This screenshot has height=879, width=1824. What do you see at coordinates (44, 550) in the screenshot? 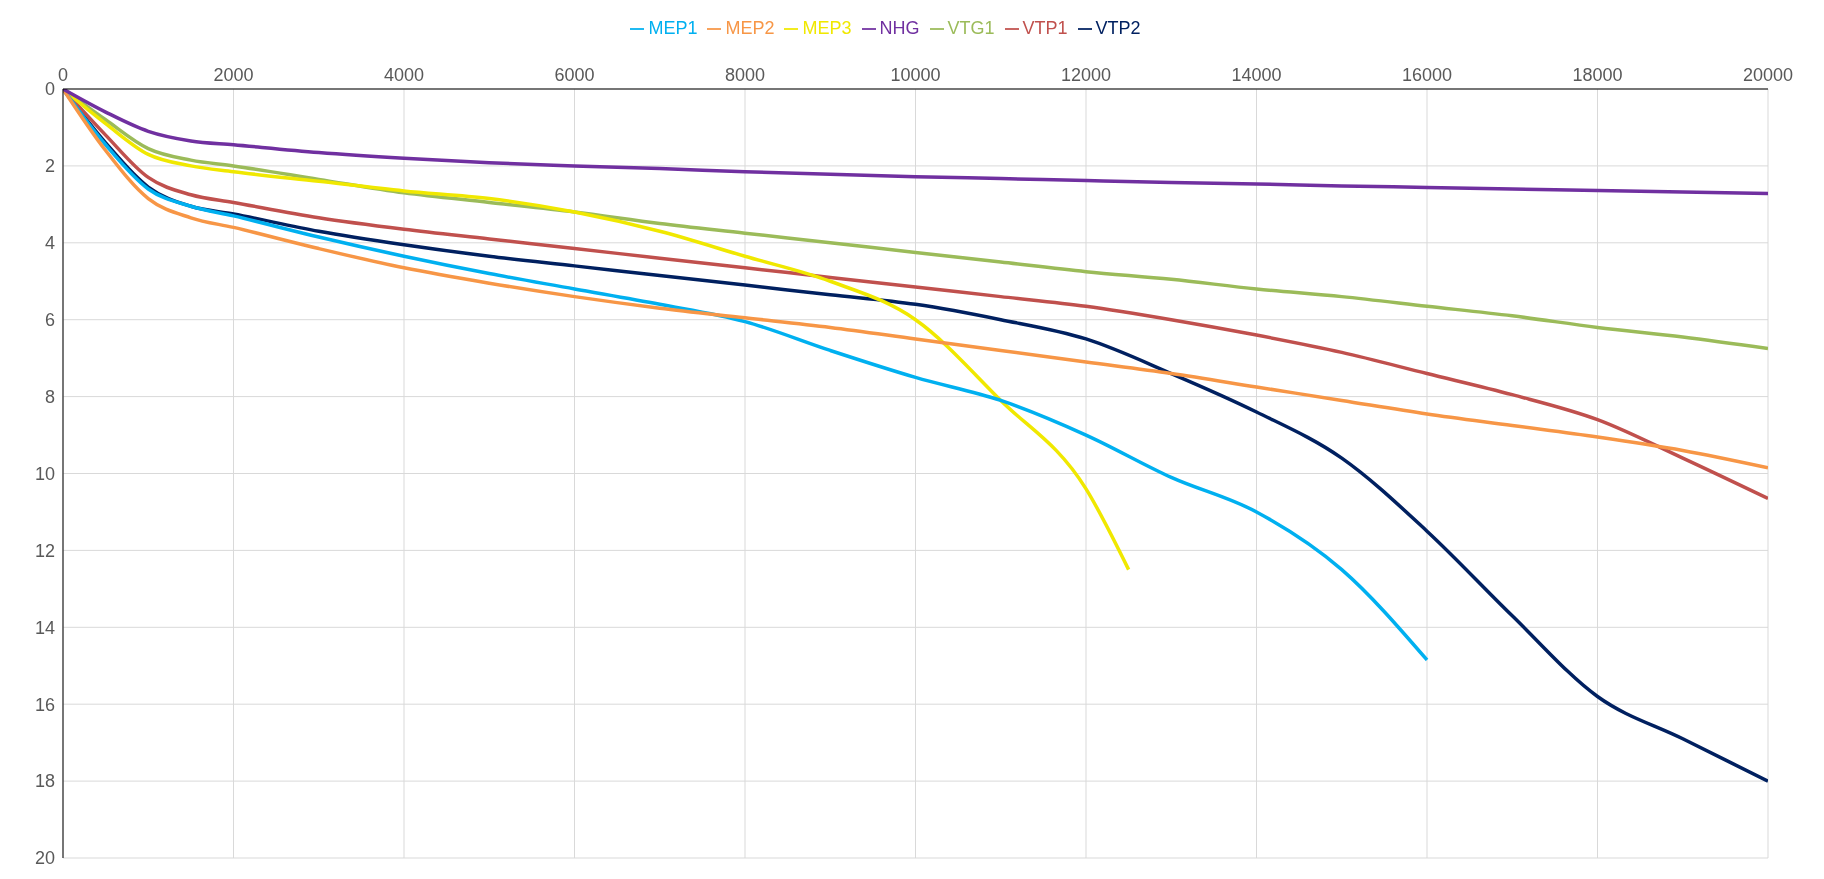
I see `y-tick-label: 12` at bounding box center [44, 550].